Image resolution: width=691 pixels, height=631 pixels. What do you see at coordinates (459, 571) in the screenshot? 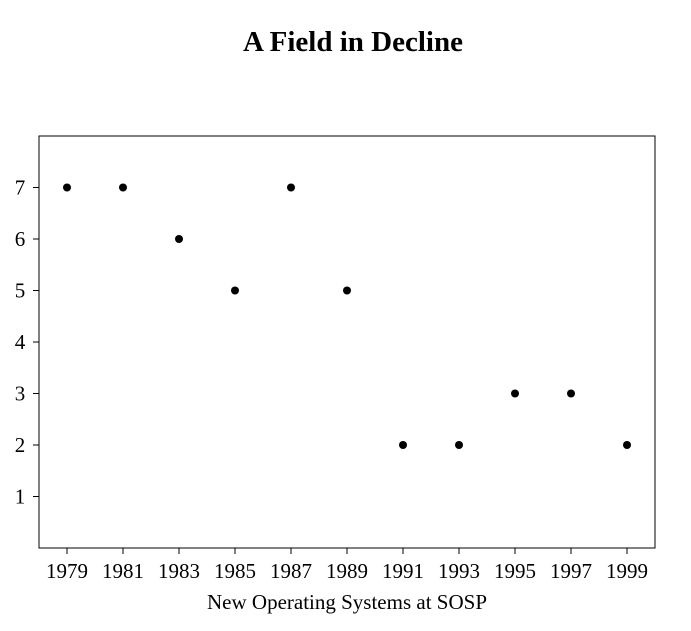
I see `x-tick-label: 1993` at bounding box center [459, 571].